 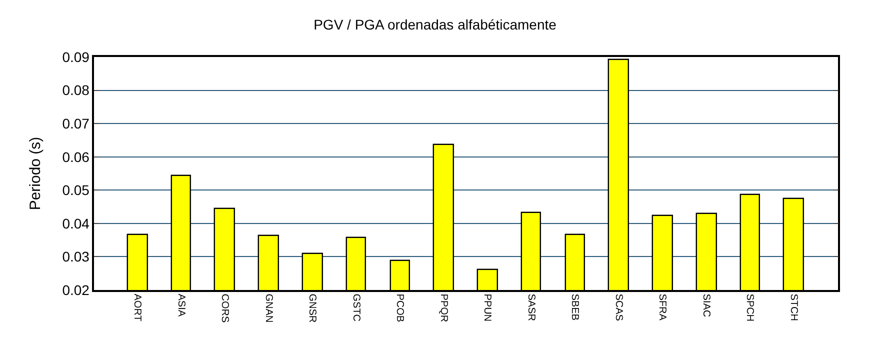 I want to click on x-tick-label: SIAC, so click(x=706, y=306).